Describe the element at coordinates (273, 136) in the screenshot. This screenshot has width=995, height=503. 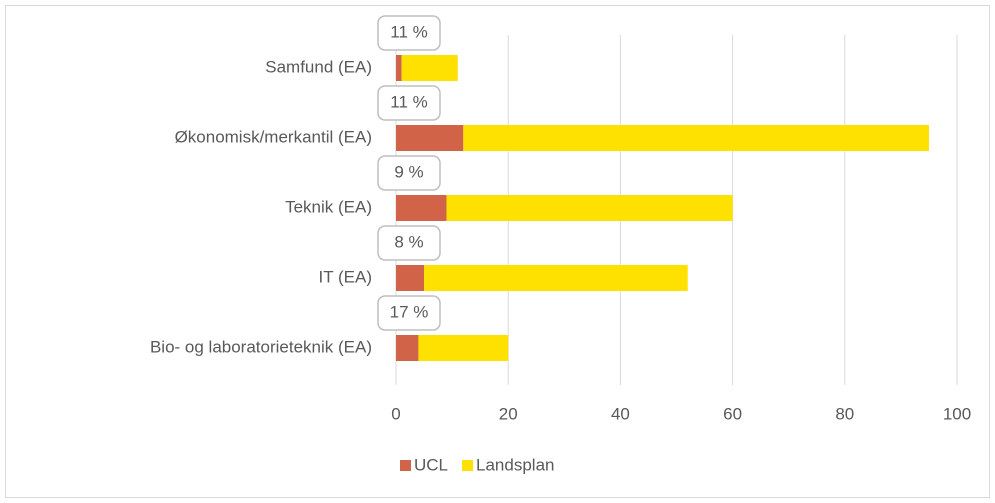
I see `y-tick-label: Økonomisk/merkantil (EA)` at that location.